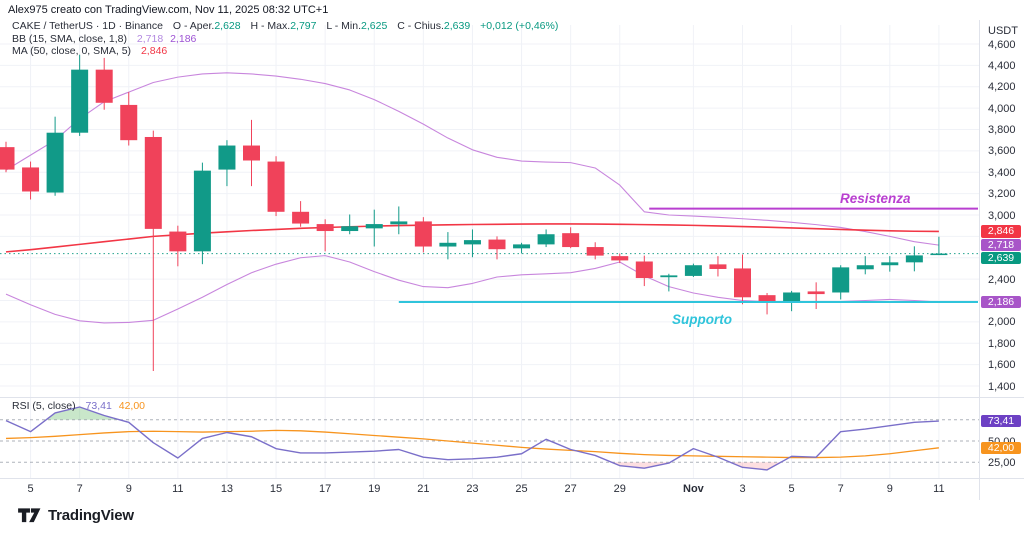  I want to click on price-tick-label: 3,600, so click(1002, 151).